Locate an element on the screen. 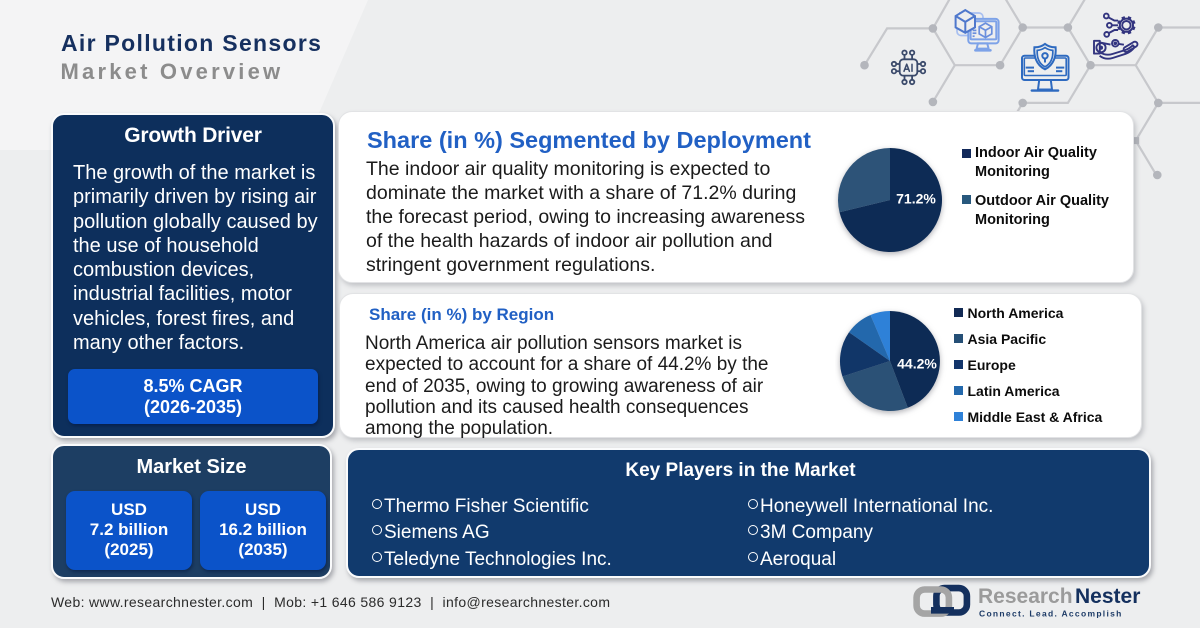  svg-text: 44.2% is located at coordinates (917, 364).